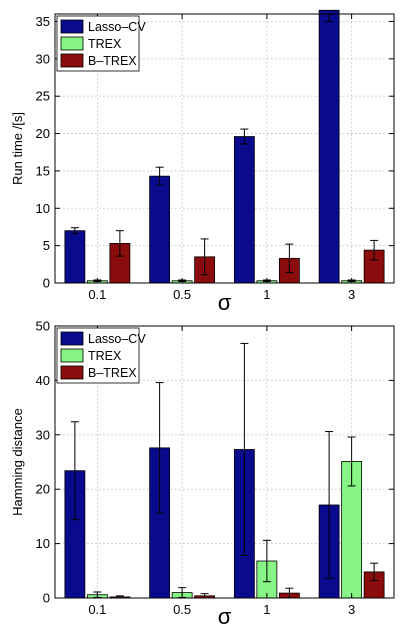 Image resolution: width=402 pixels, height=627 pixels. Describe the element at coordinates (43, 21) in the screenshot. I see `y-tick-label: 35` at that location.